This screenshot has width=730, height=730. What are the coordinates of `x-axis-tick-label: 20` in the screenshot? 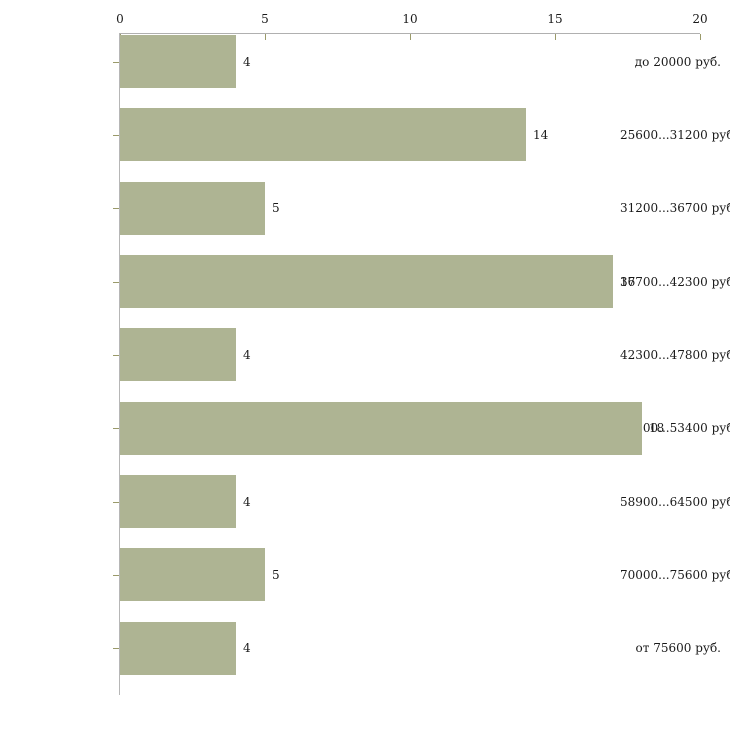 It's located at (700, 19).